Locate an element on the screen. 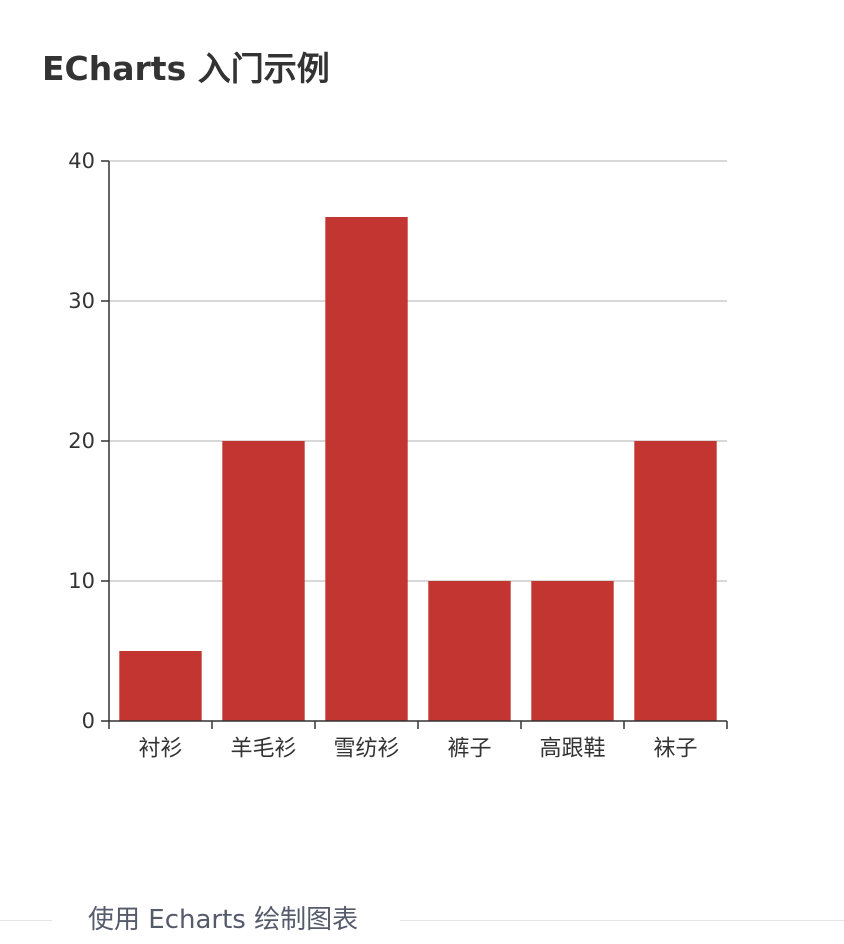 Image resolution: width=844 pixels, height=944 pixels. x-tick-label-4: 高跟鞋 is located at coordinates (572, 749).